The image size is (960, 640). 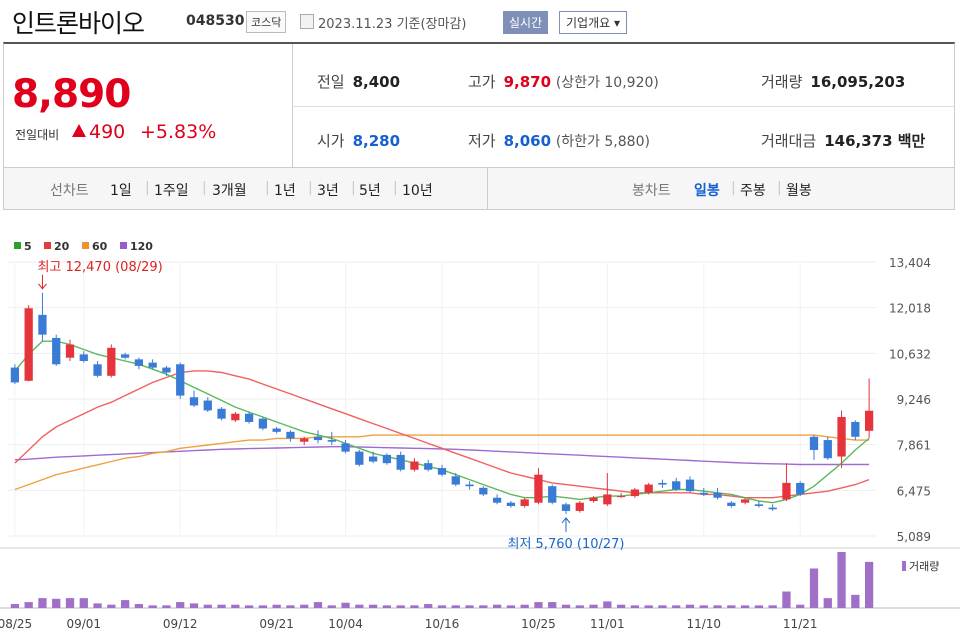 What do you see at coordinates (345, 624) in the screenshot?
I see `x-tick-label: 10/04` at bounding box center [345, 624].